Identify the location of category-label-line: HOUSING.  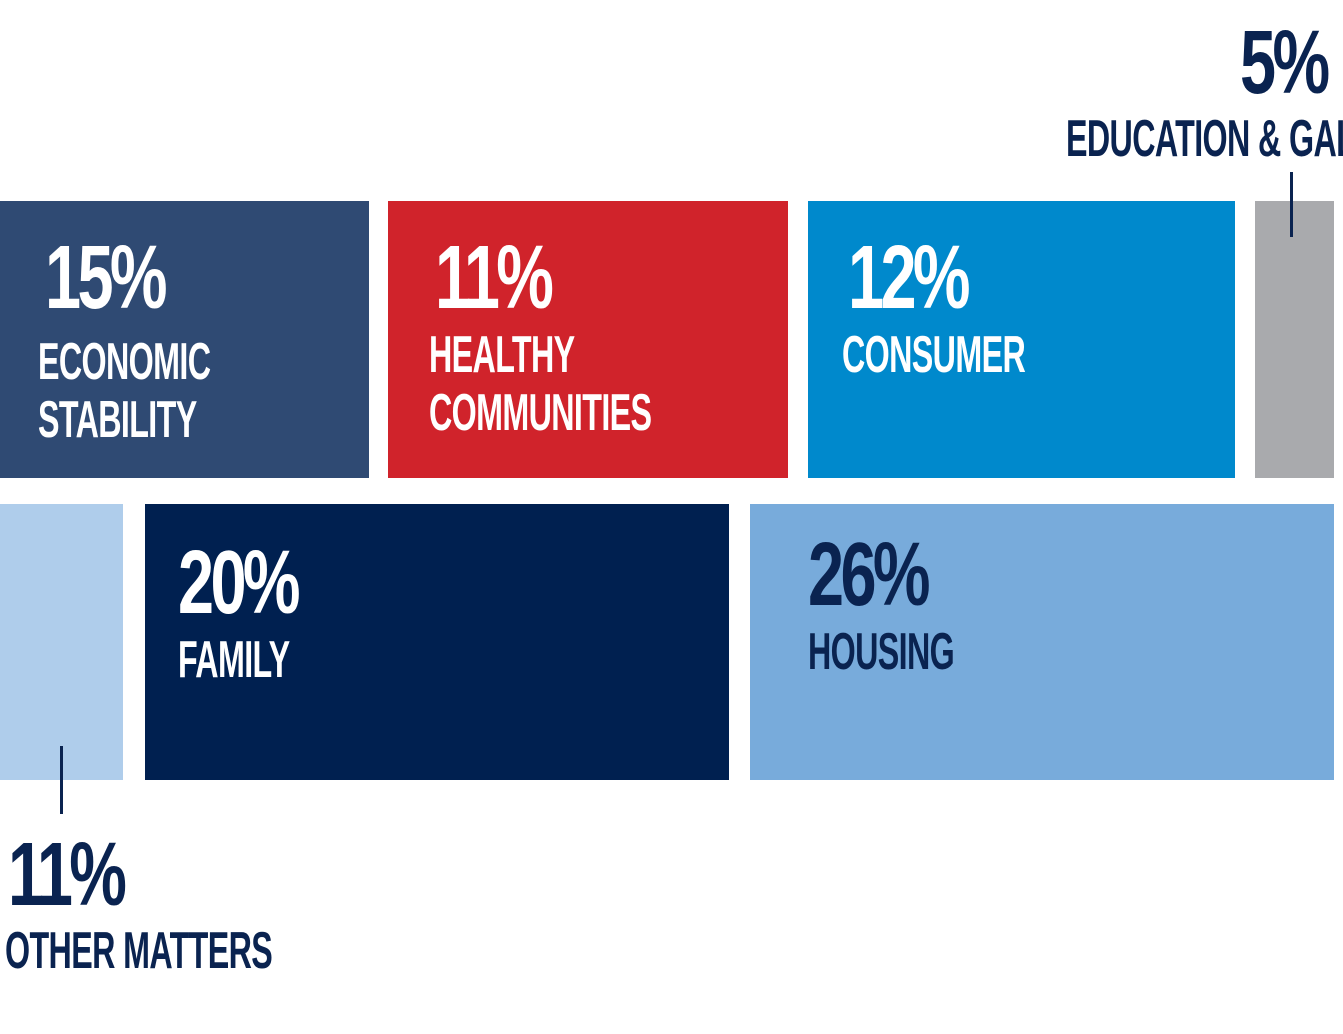
(881, 652).